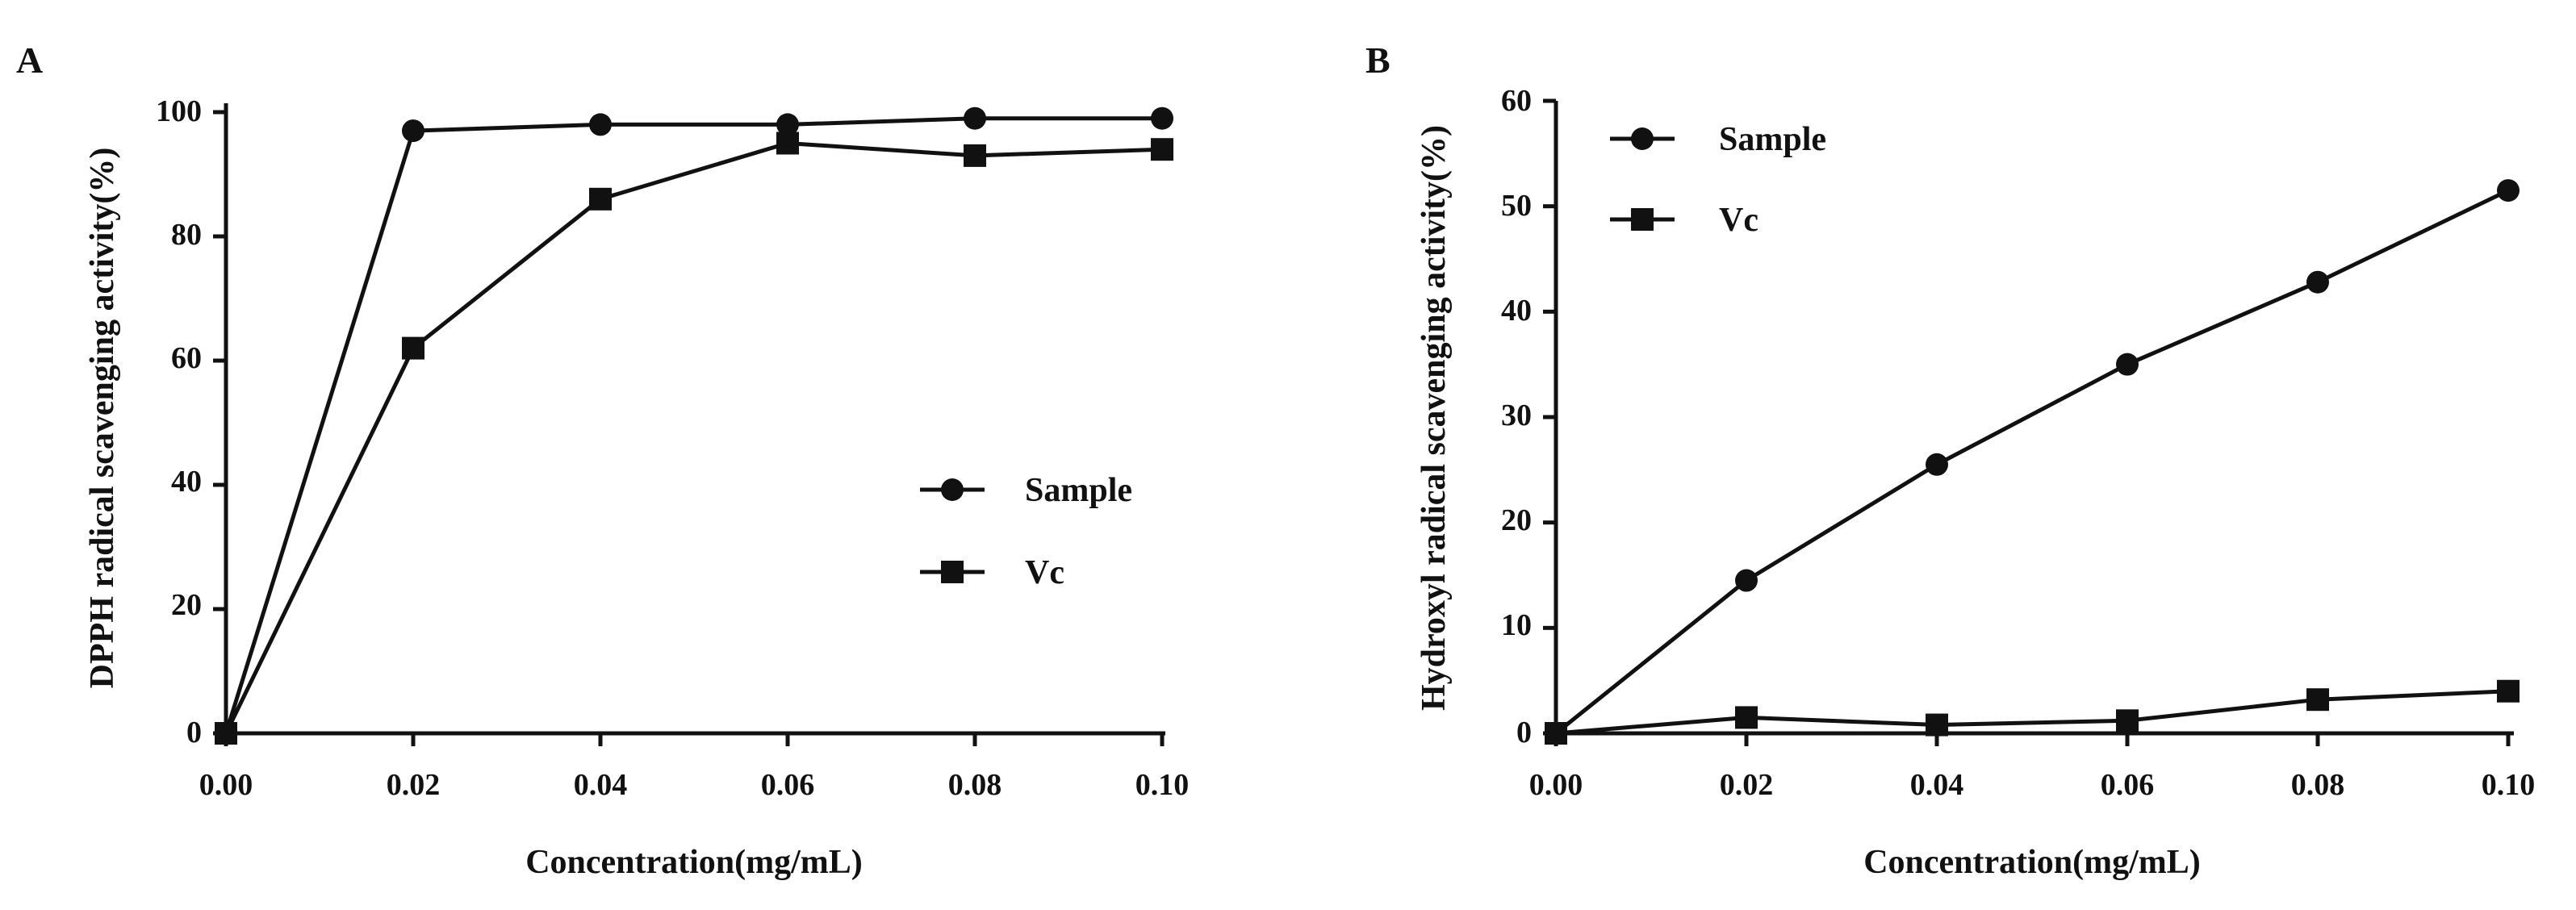  Describe the element at coordinates (226, 785) in the screenshot. I see `x-tick-label-a: 0.00` at that location.